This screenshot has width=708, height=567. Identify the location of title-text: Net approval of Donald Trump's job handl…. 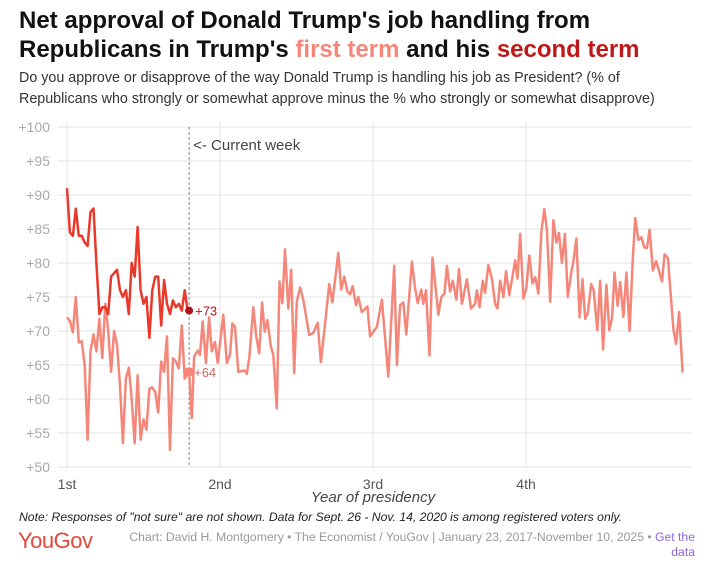
(305, 35).